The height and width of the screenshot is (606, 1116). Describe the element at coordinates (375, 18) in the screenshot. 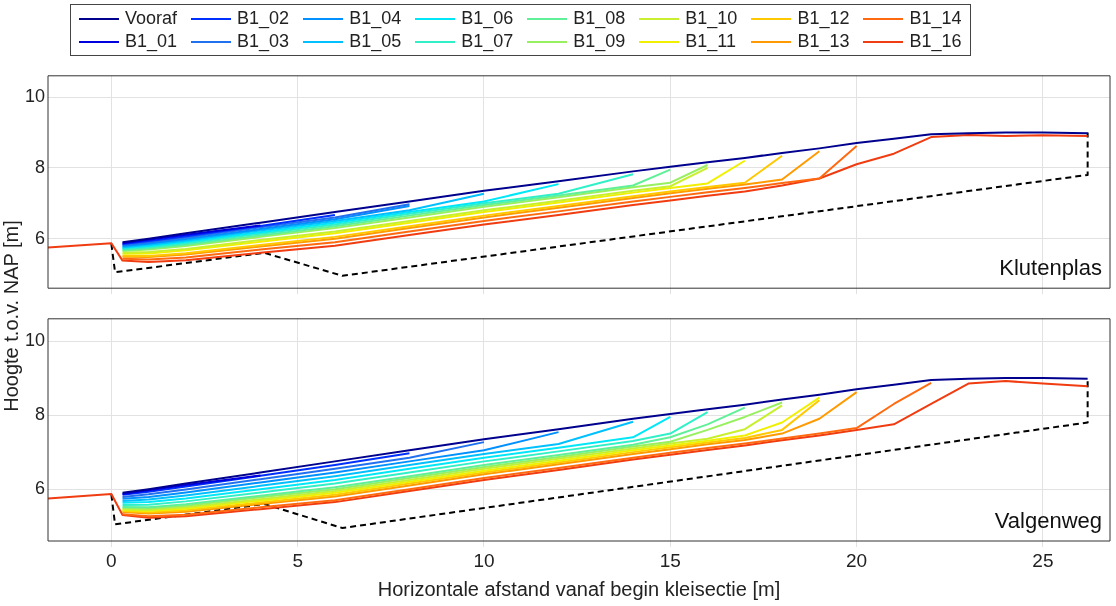

I see `legend-label: B1_04` at that location.